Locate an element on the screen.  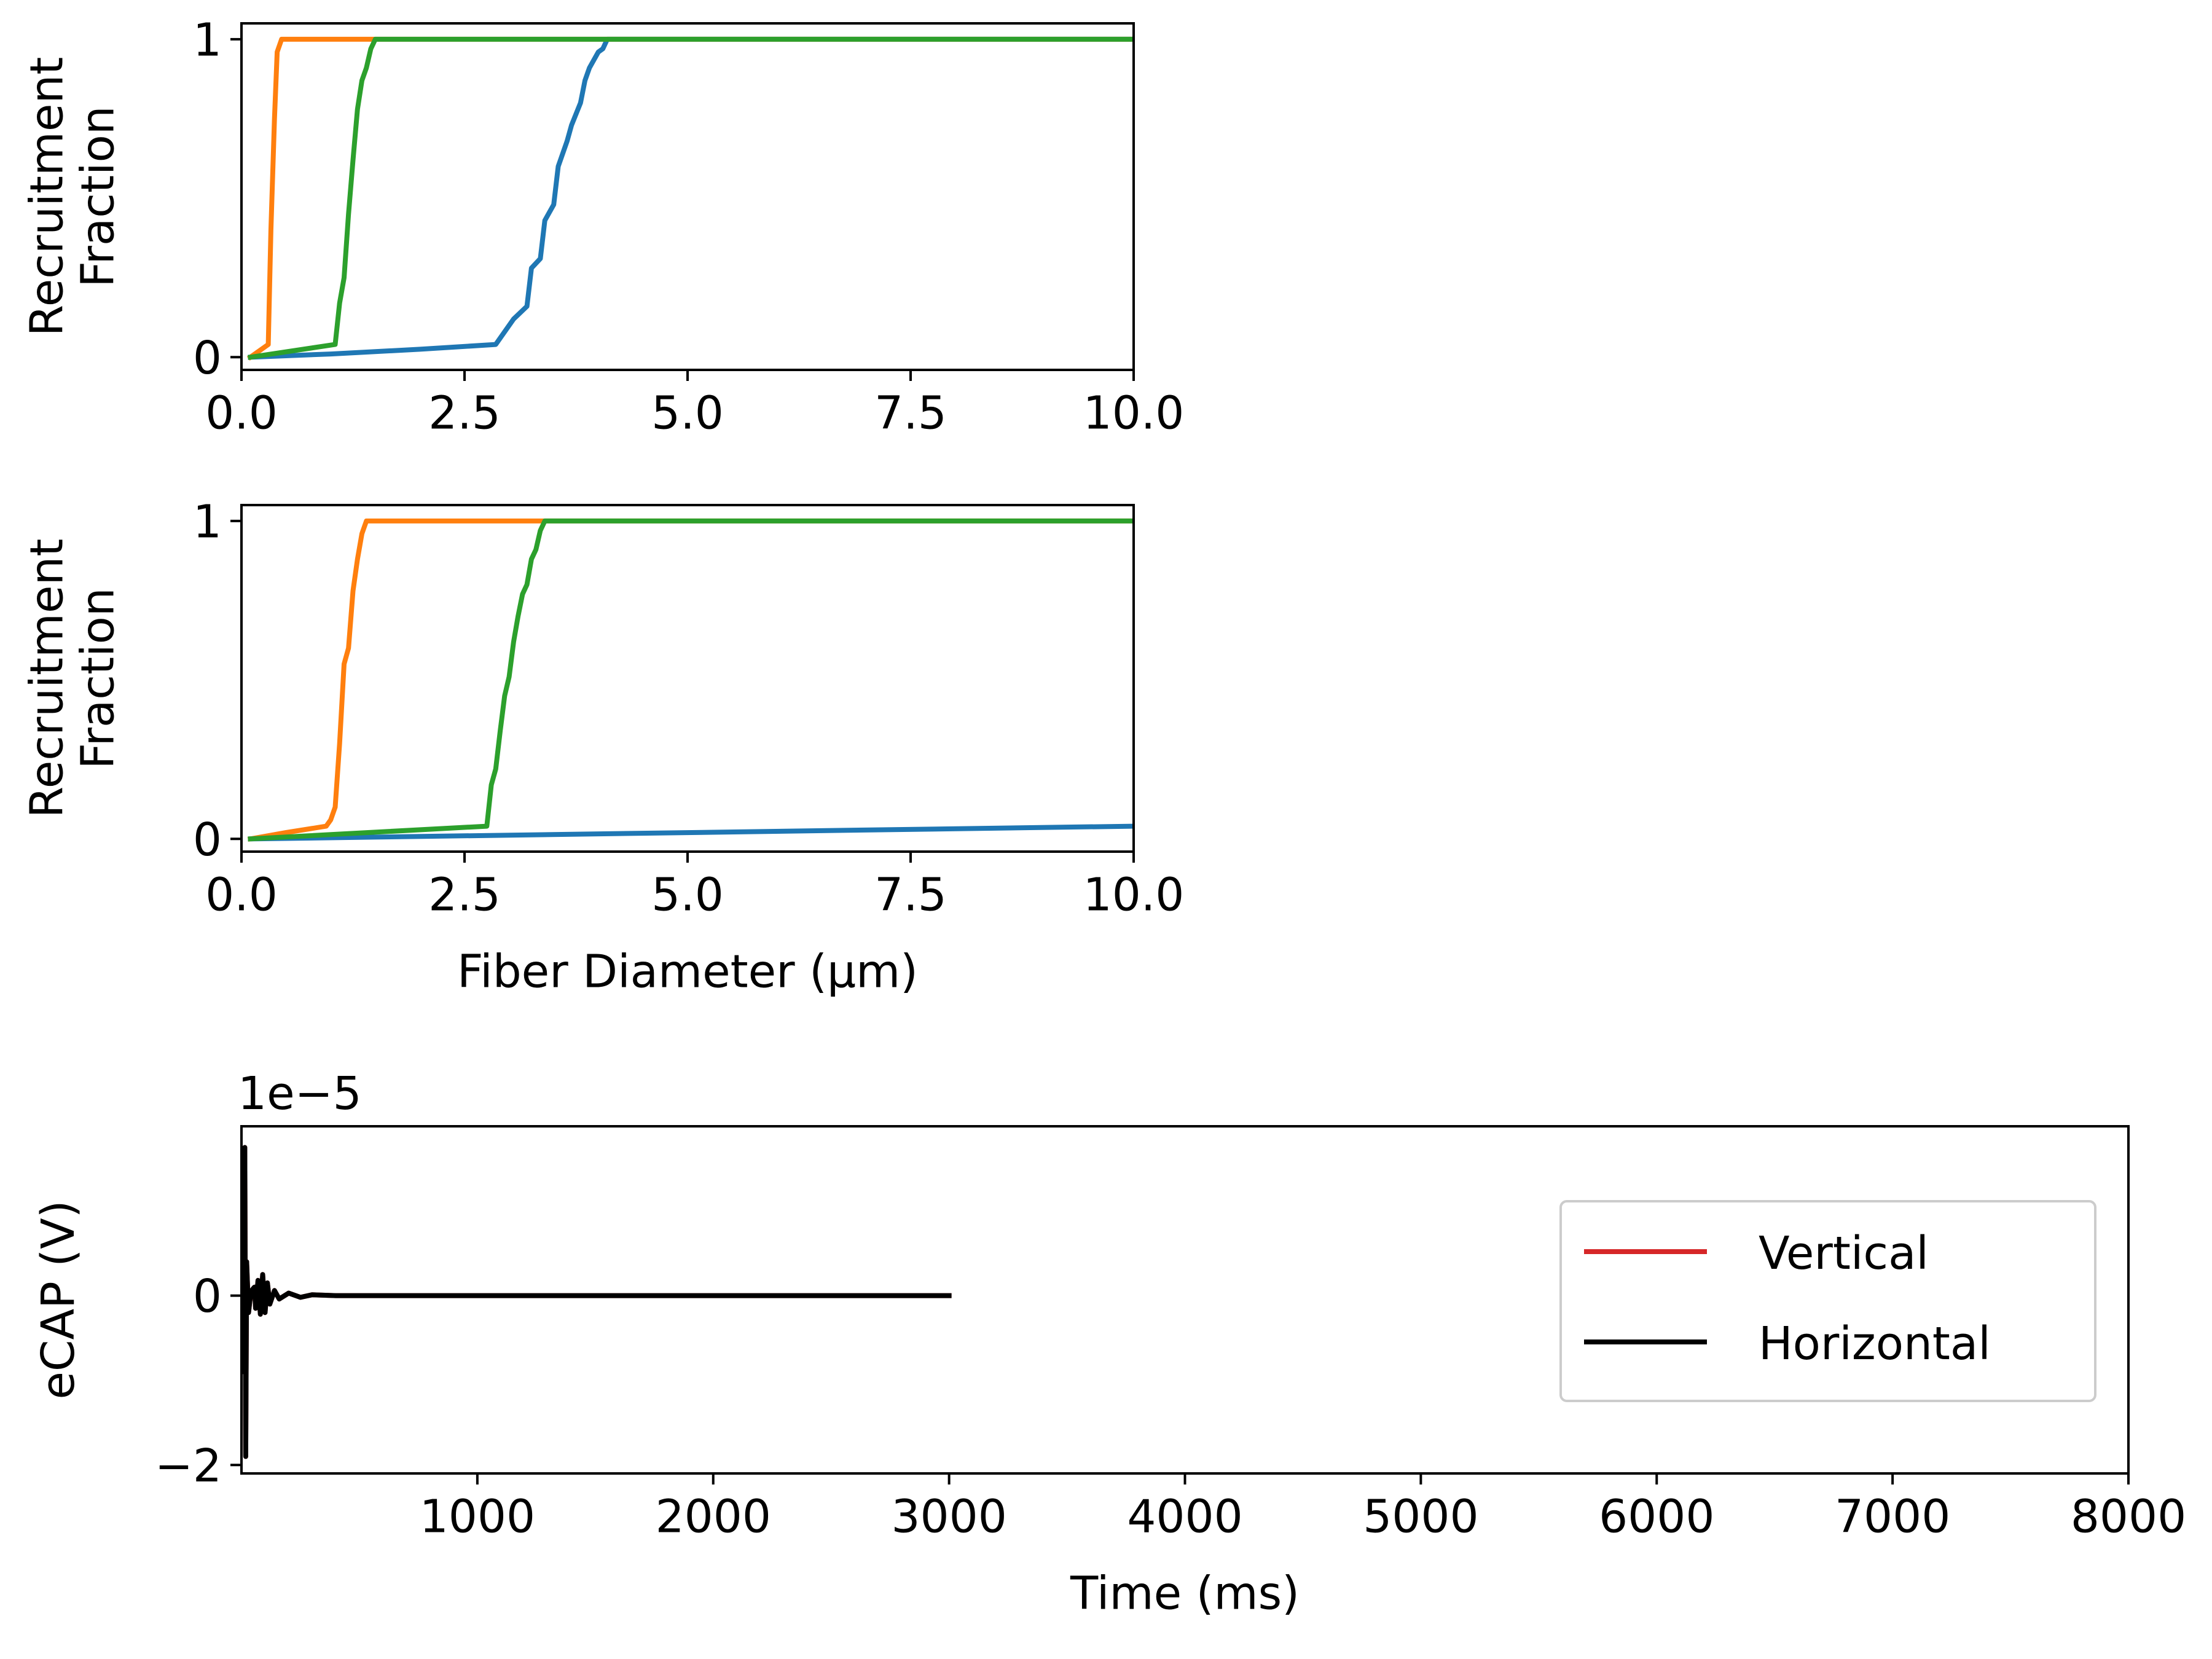
legend-label-horizontal: Horizontal is located at coordinates (1875, 1343).